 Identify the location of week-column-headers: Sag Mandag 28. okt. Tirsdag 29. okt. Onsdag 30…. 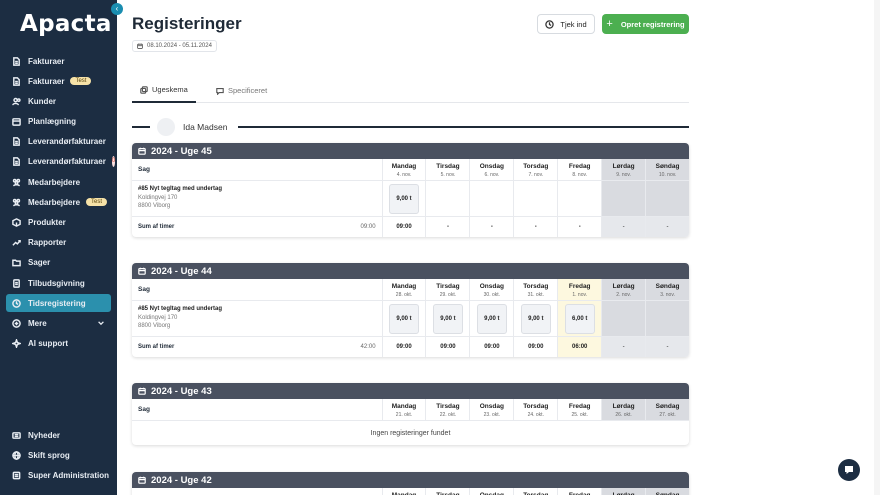
(410, 290).